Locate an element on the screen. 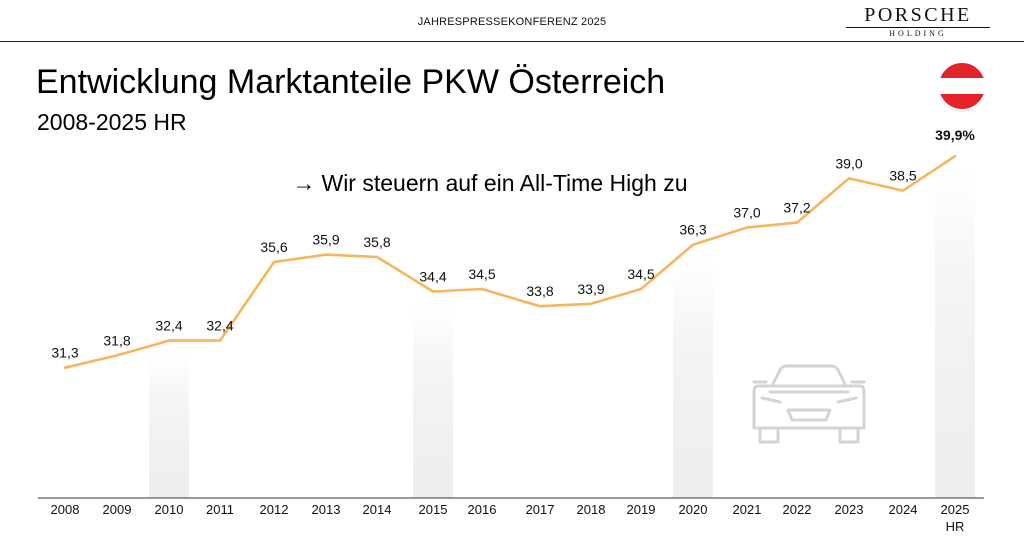  data-point-2015 is located at coordinates (433, 291).